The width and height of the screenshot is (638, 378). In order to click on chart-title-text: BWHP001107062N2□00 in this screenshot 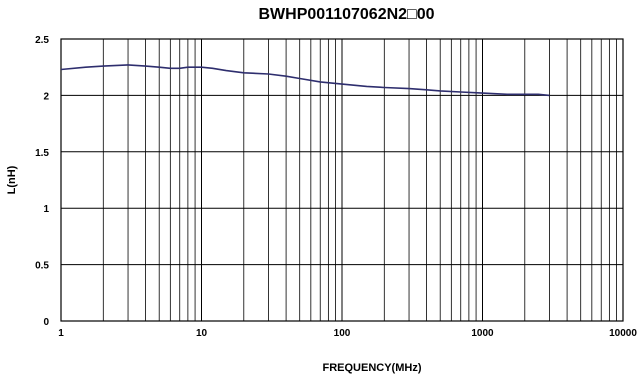, I will do `click(346, 14)`.